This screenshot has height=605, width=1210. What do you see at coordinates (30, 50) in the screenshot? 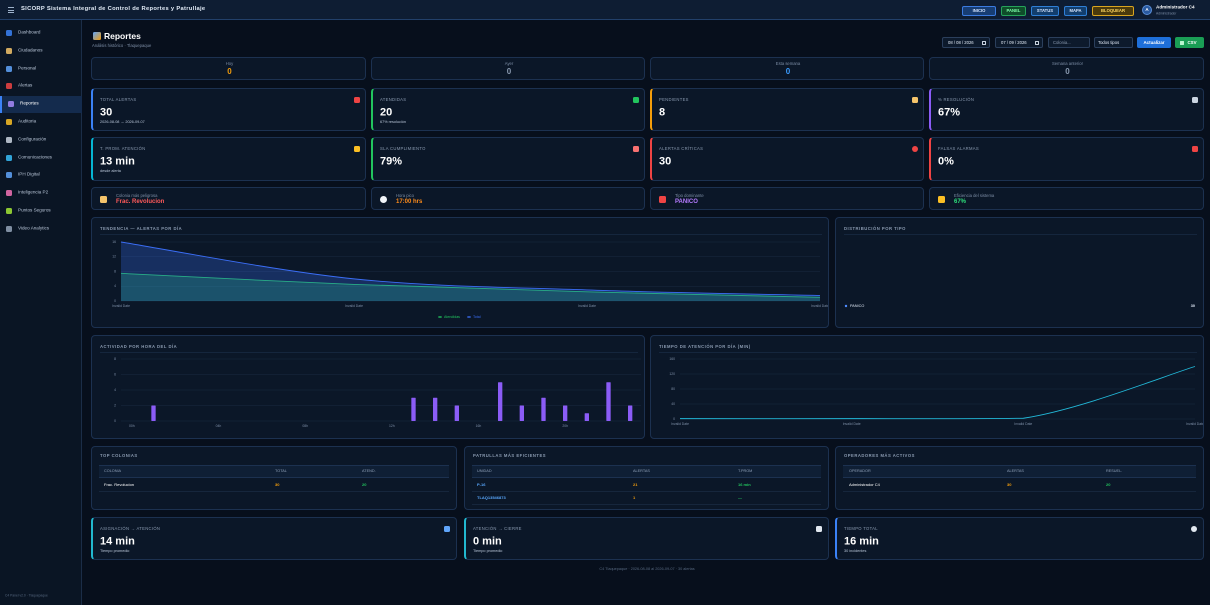
I see `sidebar-label: Ciudadanos` at bounding box center [30, 50].